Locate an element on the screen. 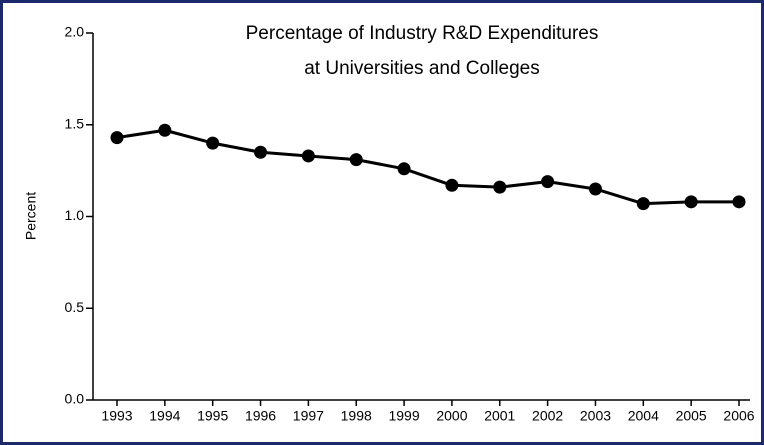 The width and height of the screenshot is (764, 445). x-tick-label: 1999 is located at coordinates (403, 416).